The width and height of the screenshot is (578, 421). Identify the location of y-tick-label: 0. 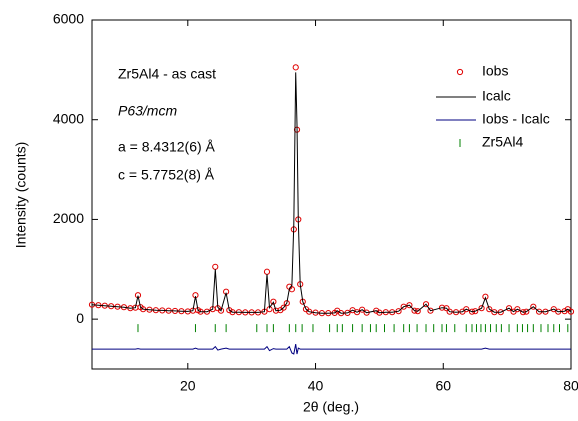
(80, 318).